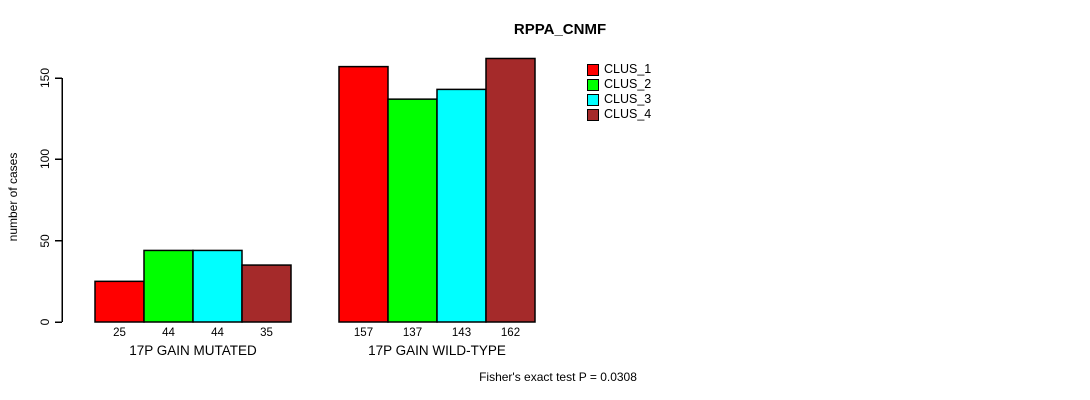 This screenshot has height=400, width=1090. Describe the element at coordinates (266, 333) in the screenshot. I see `bar-value-label: 35` at that location.